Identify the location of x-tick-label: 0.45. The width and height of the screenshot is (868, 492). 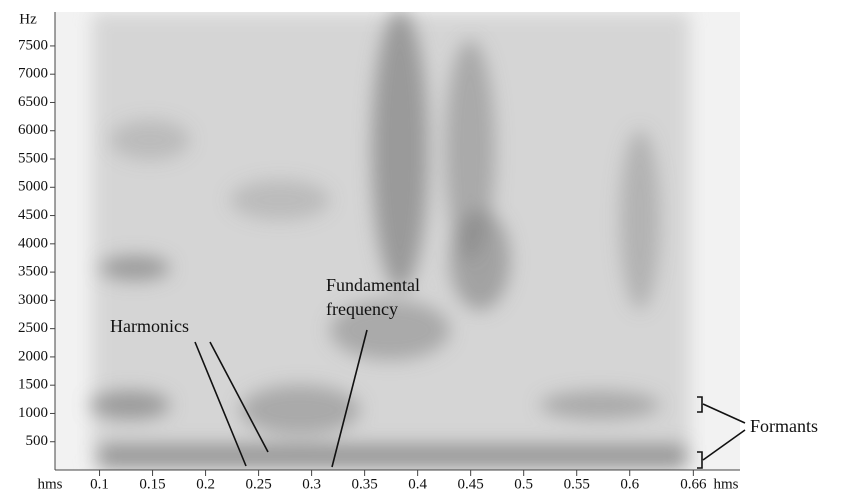
(471, 484).